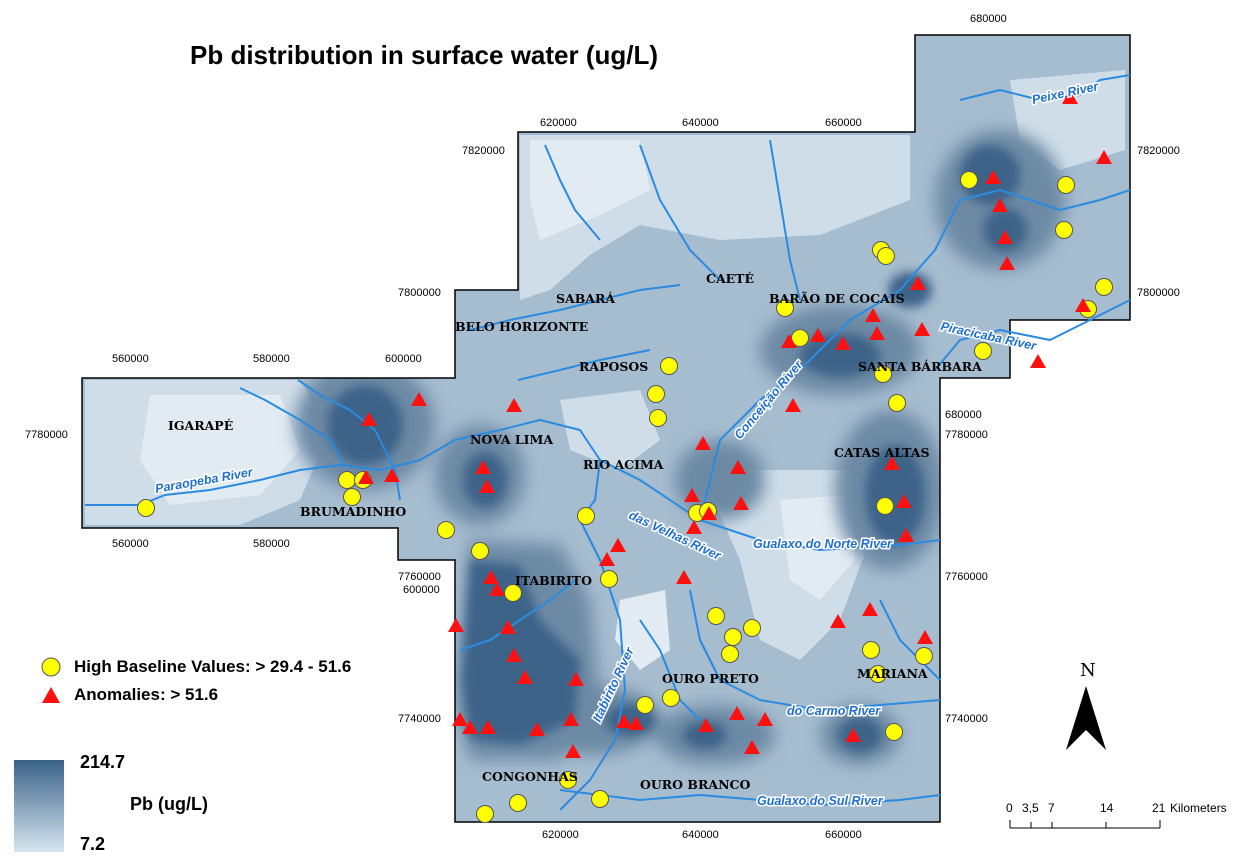  I want to click on north-label: N, so click(1088, 670).